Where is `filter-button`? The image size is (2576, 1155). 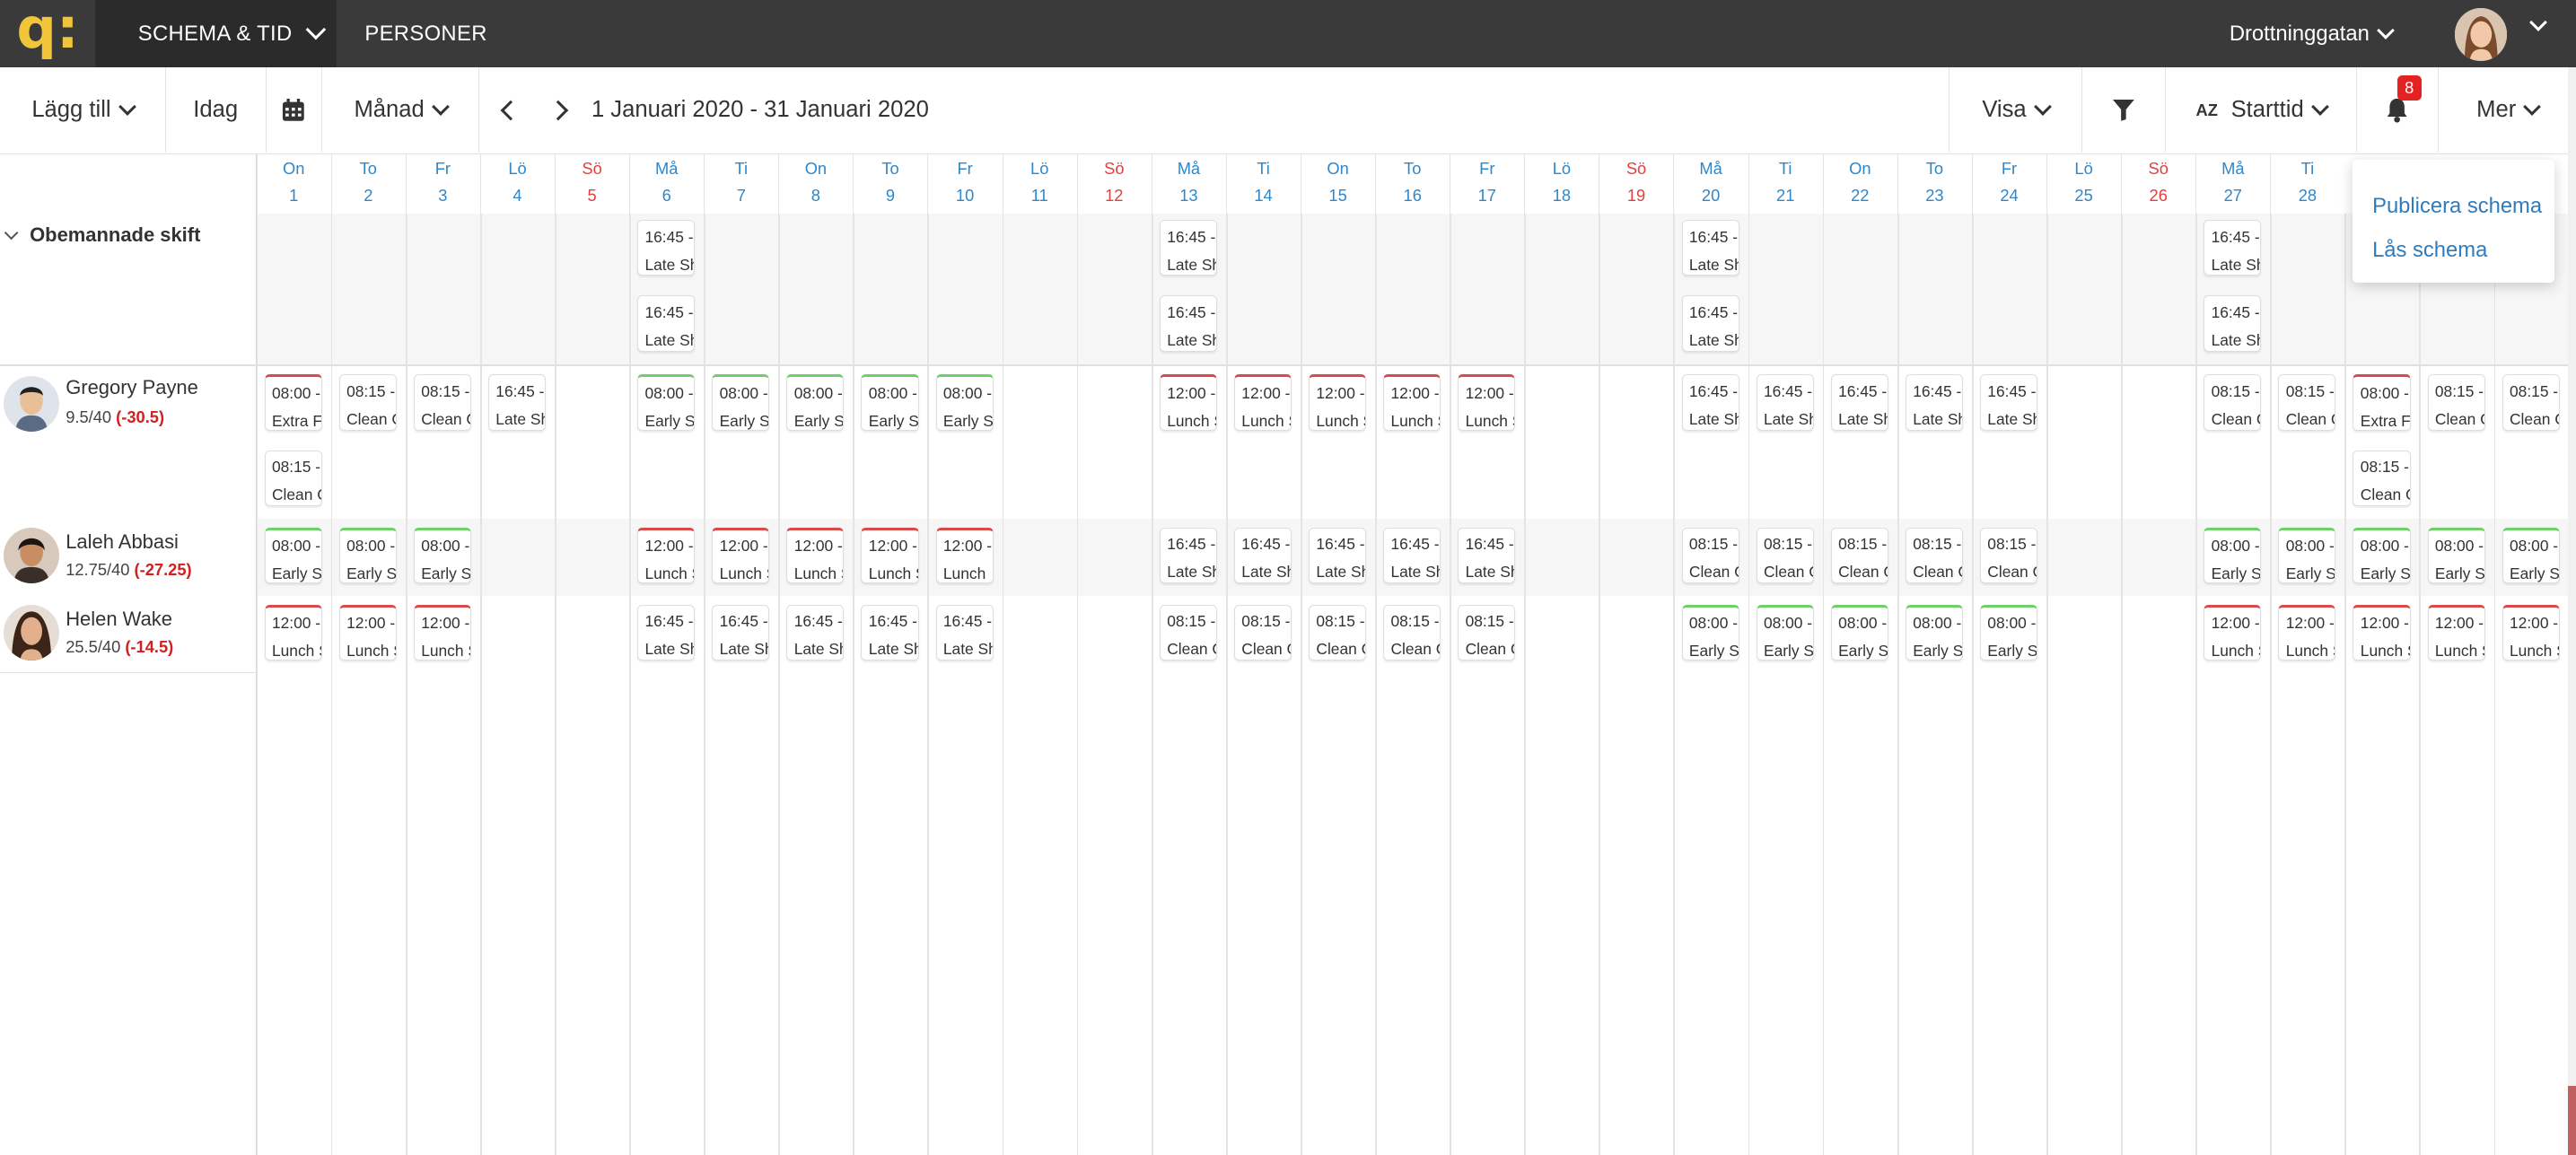 filter-button is located at coordinates (2123, 110).